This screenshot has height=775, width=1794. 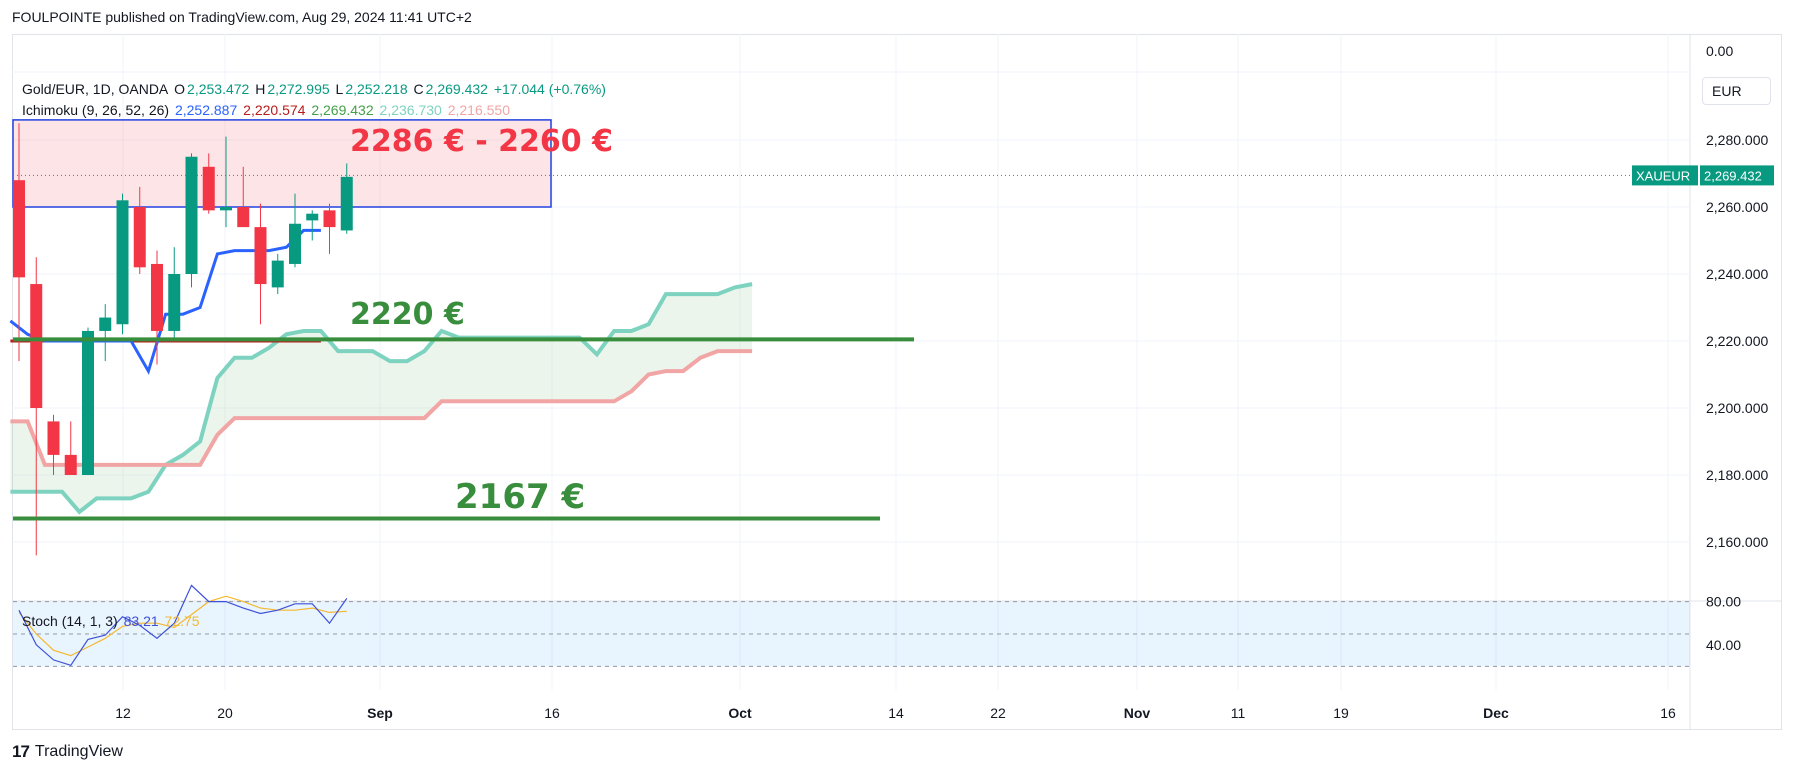 I want to click on ichimoku-span-b, so click(x=381, y=408).